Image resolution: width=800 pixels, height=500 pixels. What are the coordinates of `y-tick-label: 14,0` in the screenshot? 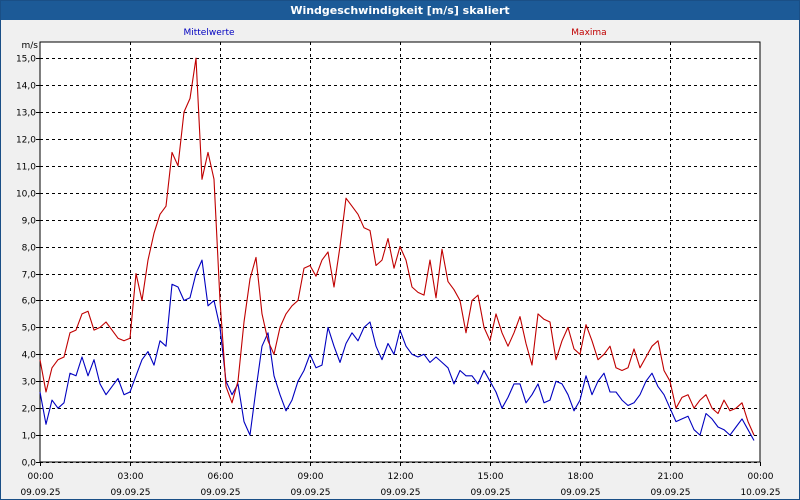 It's located at (26, 87).